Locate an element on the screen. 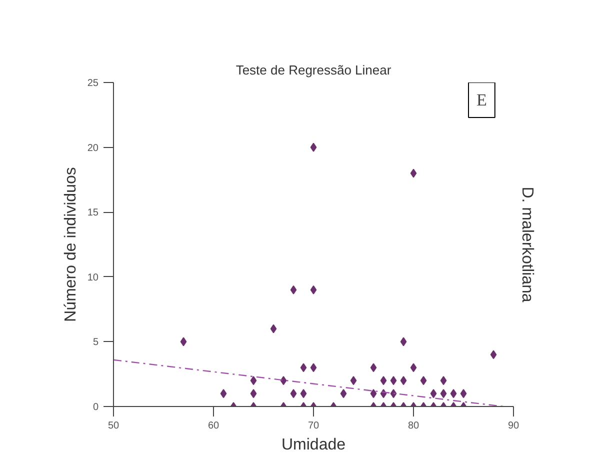  annotation: E is located at coordinates (481, 100).